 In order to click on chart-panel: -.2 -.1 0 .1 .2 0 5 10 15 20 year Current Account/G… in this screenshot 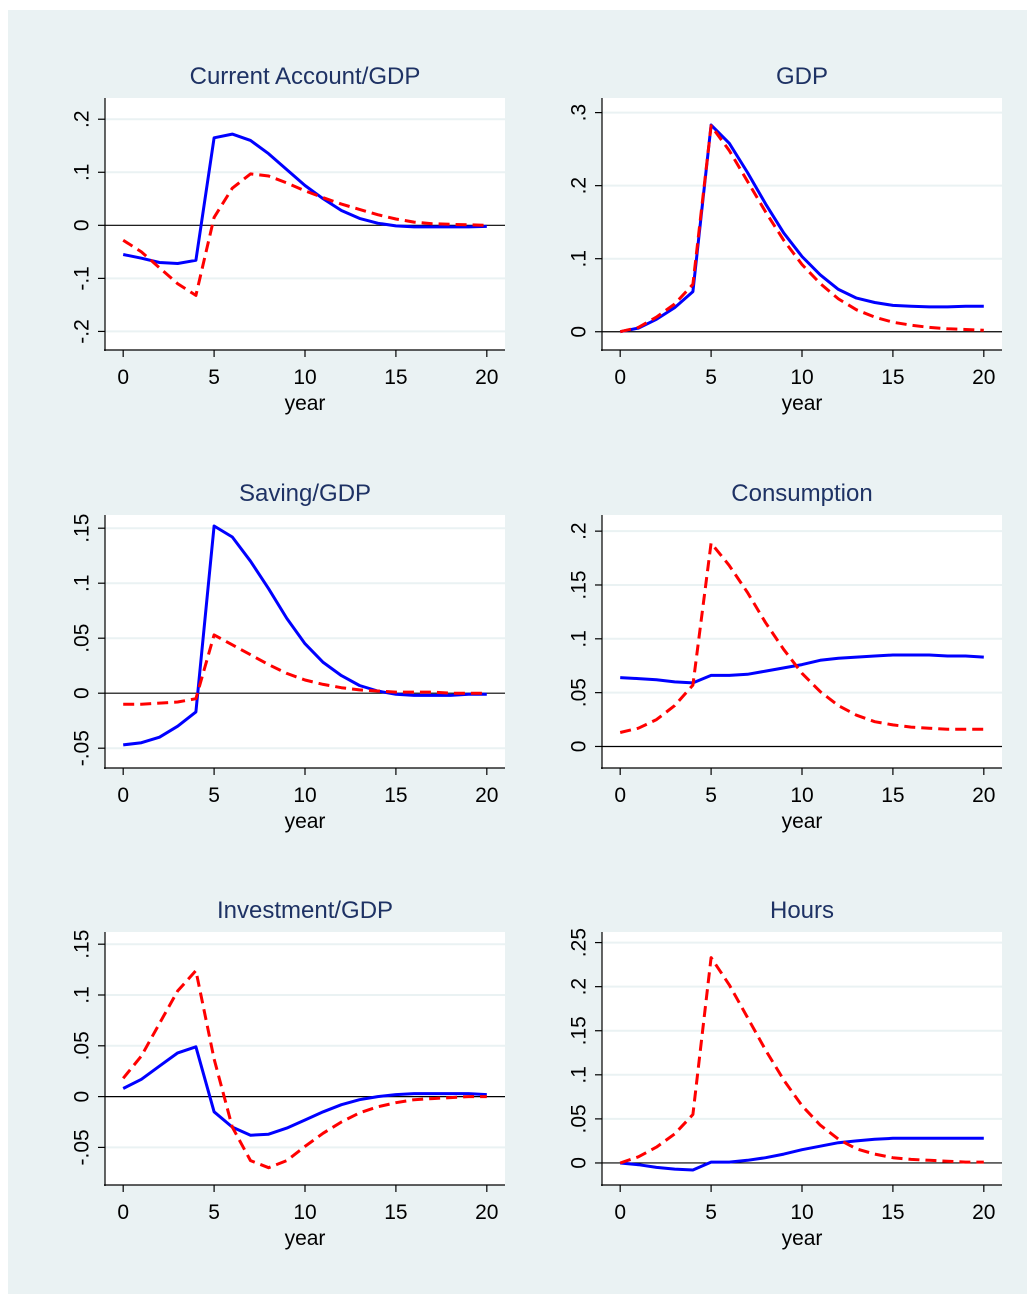, I will do `click(288, 239)`.